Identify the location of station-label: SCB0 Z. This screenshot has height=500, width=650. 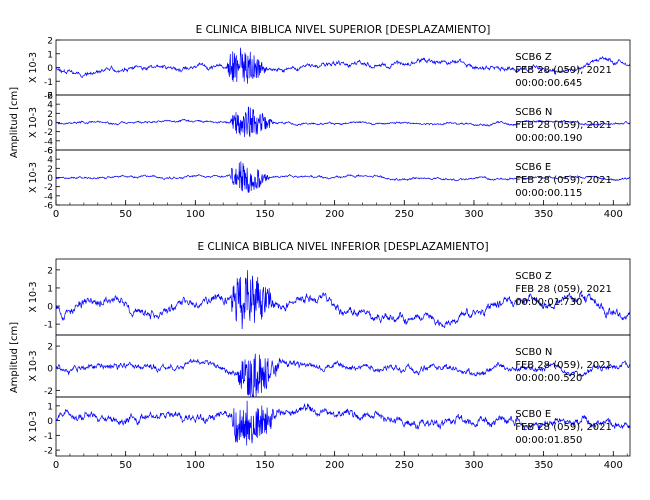
(533, 276).